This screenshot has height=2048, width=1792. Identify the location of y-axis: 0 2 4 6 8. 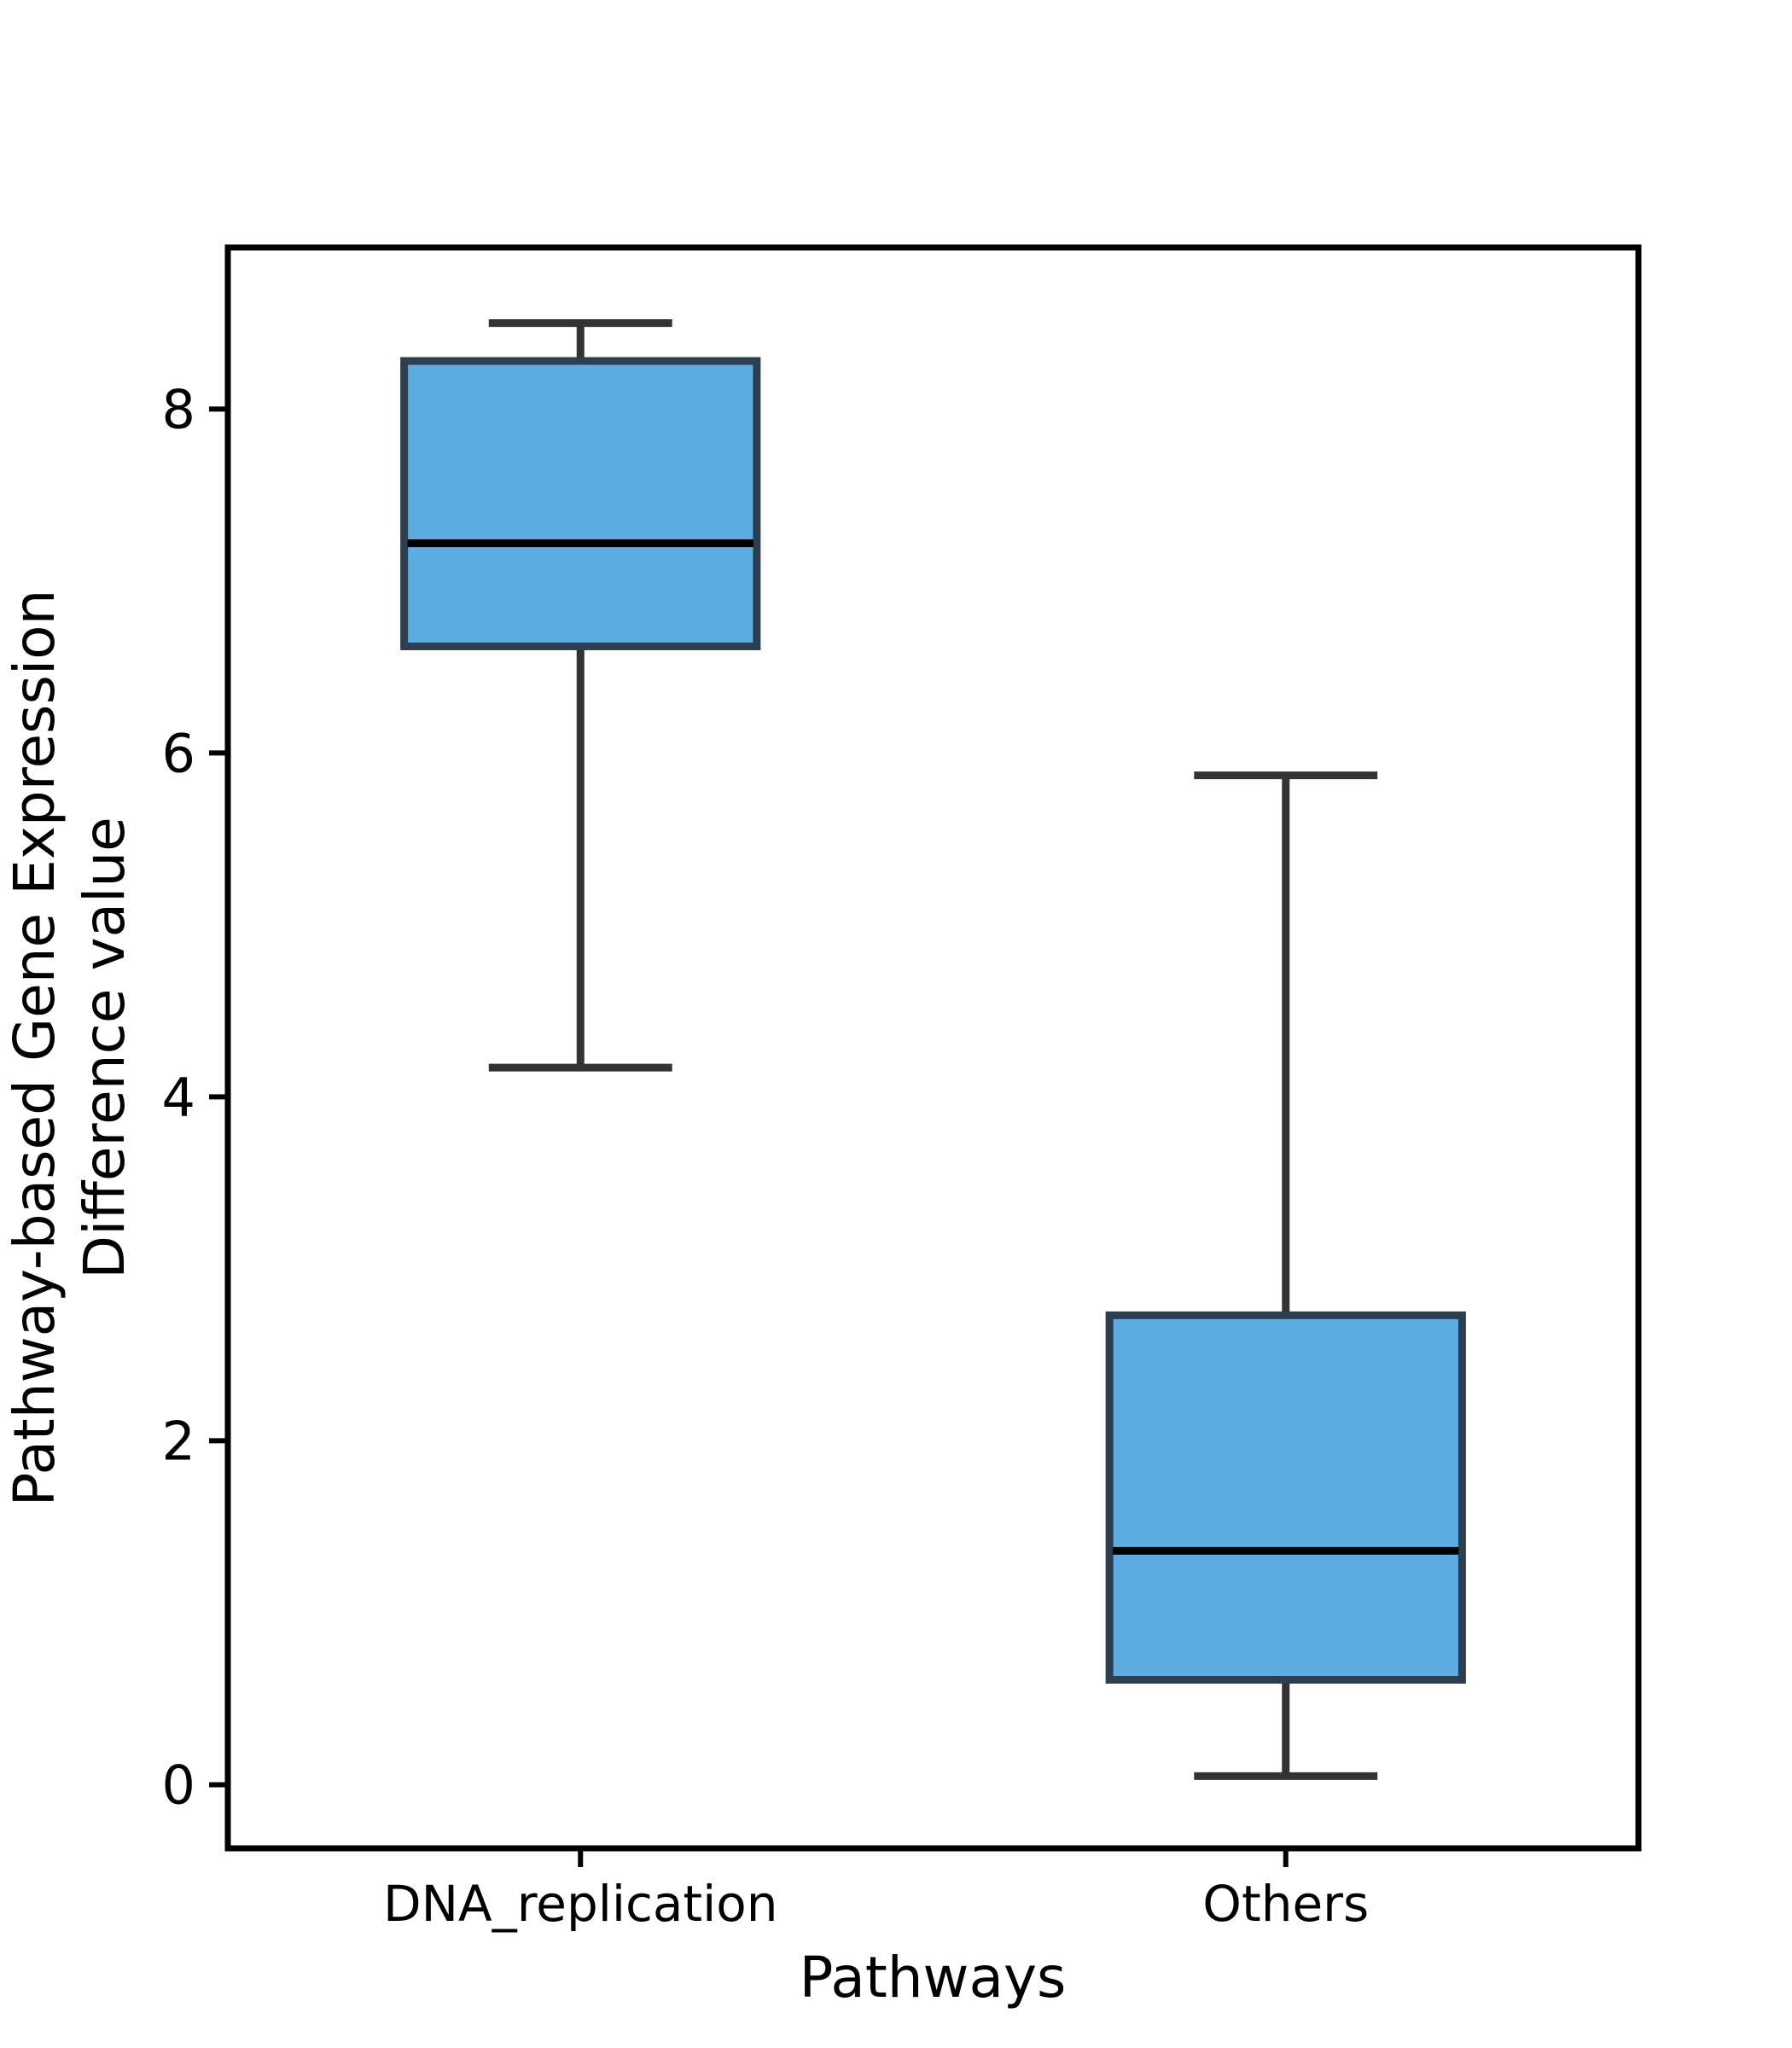
(195, 1097).